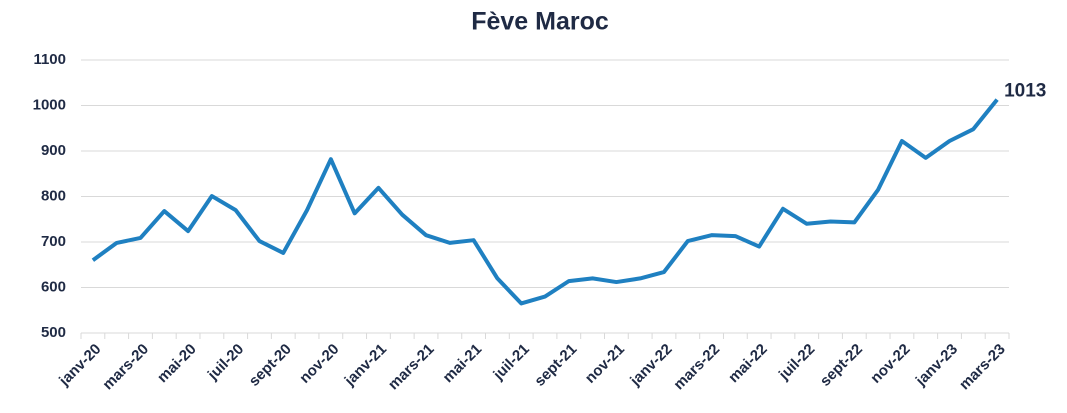 Image resolution: width=1067 pixels, height=413 pixels. Describe the element at coordinates (270, 365) in the screenshot. I see `x-tick-label: sept-20` at that location.